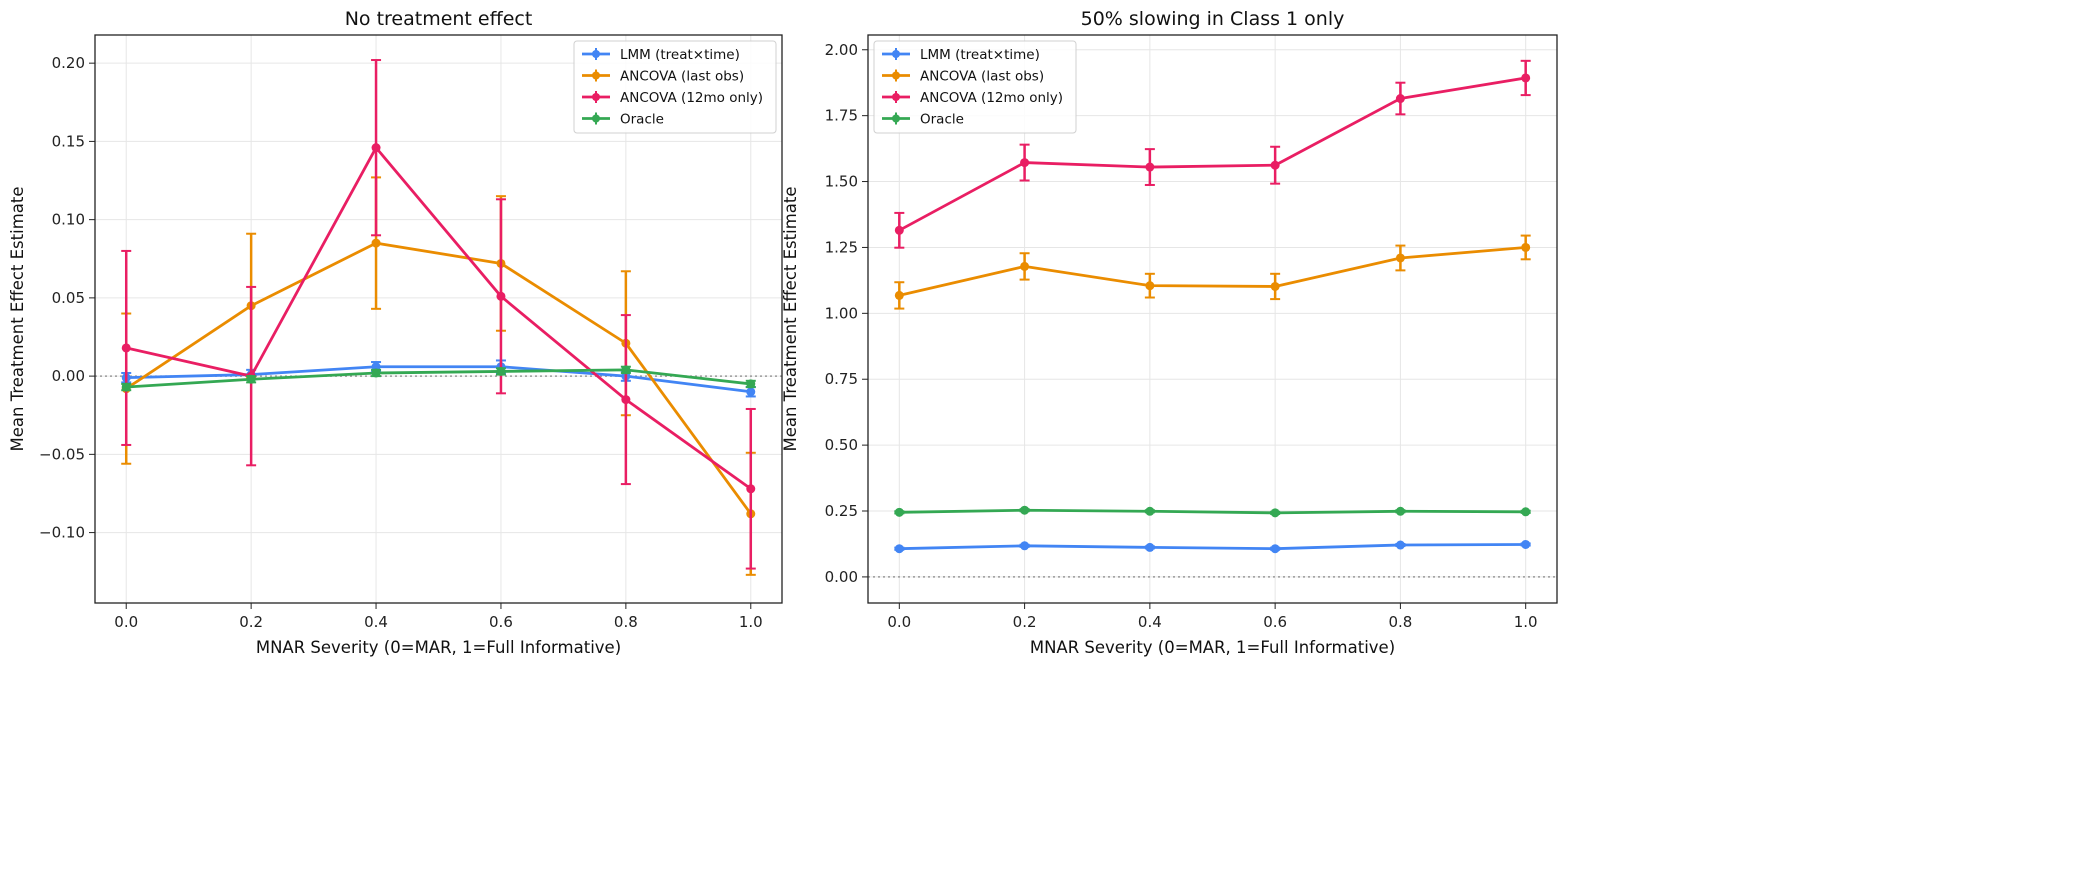 The image size is (2085, 883). I want to click on y-tick-label: 0.25, so click(841, 511).